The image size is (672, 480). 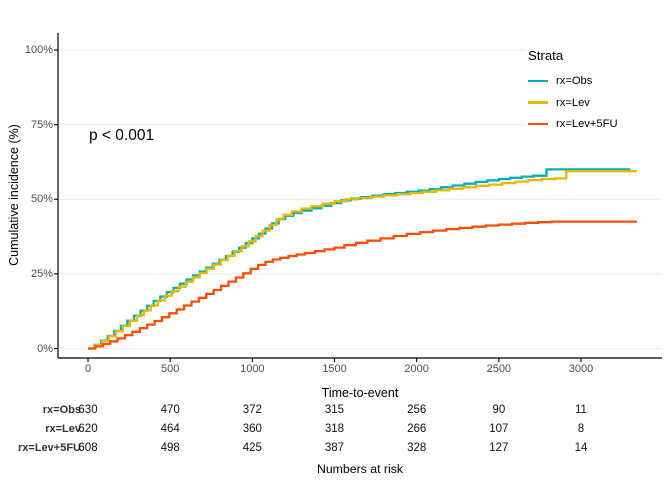 I want to click on x-tick-label-1000: 1000, so click(x=252, y=369).